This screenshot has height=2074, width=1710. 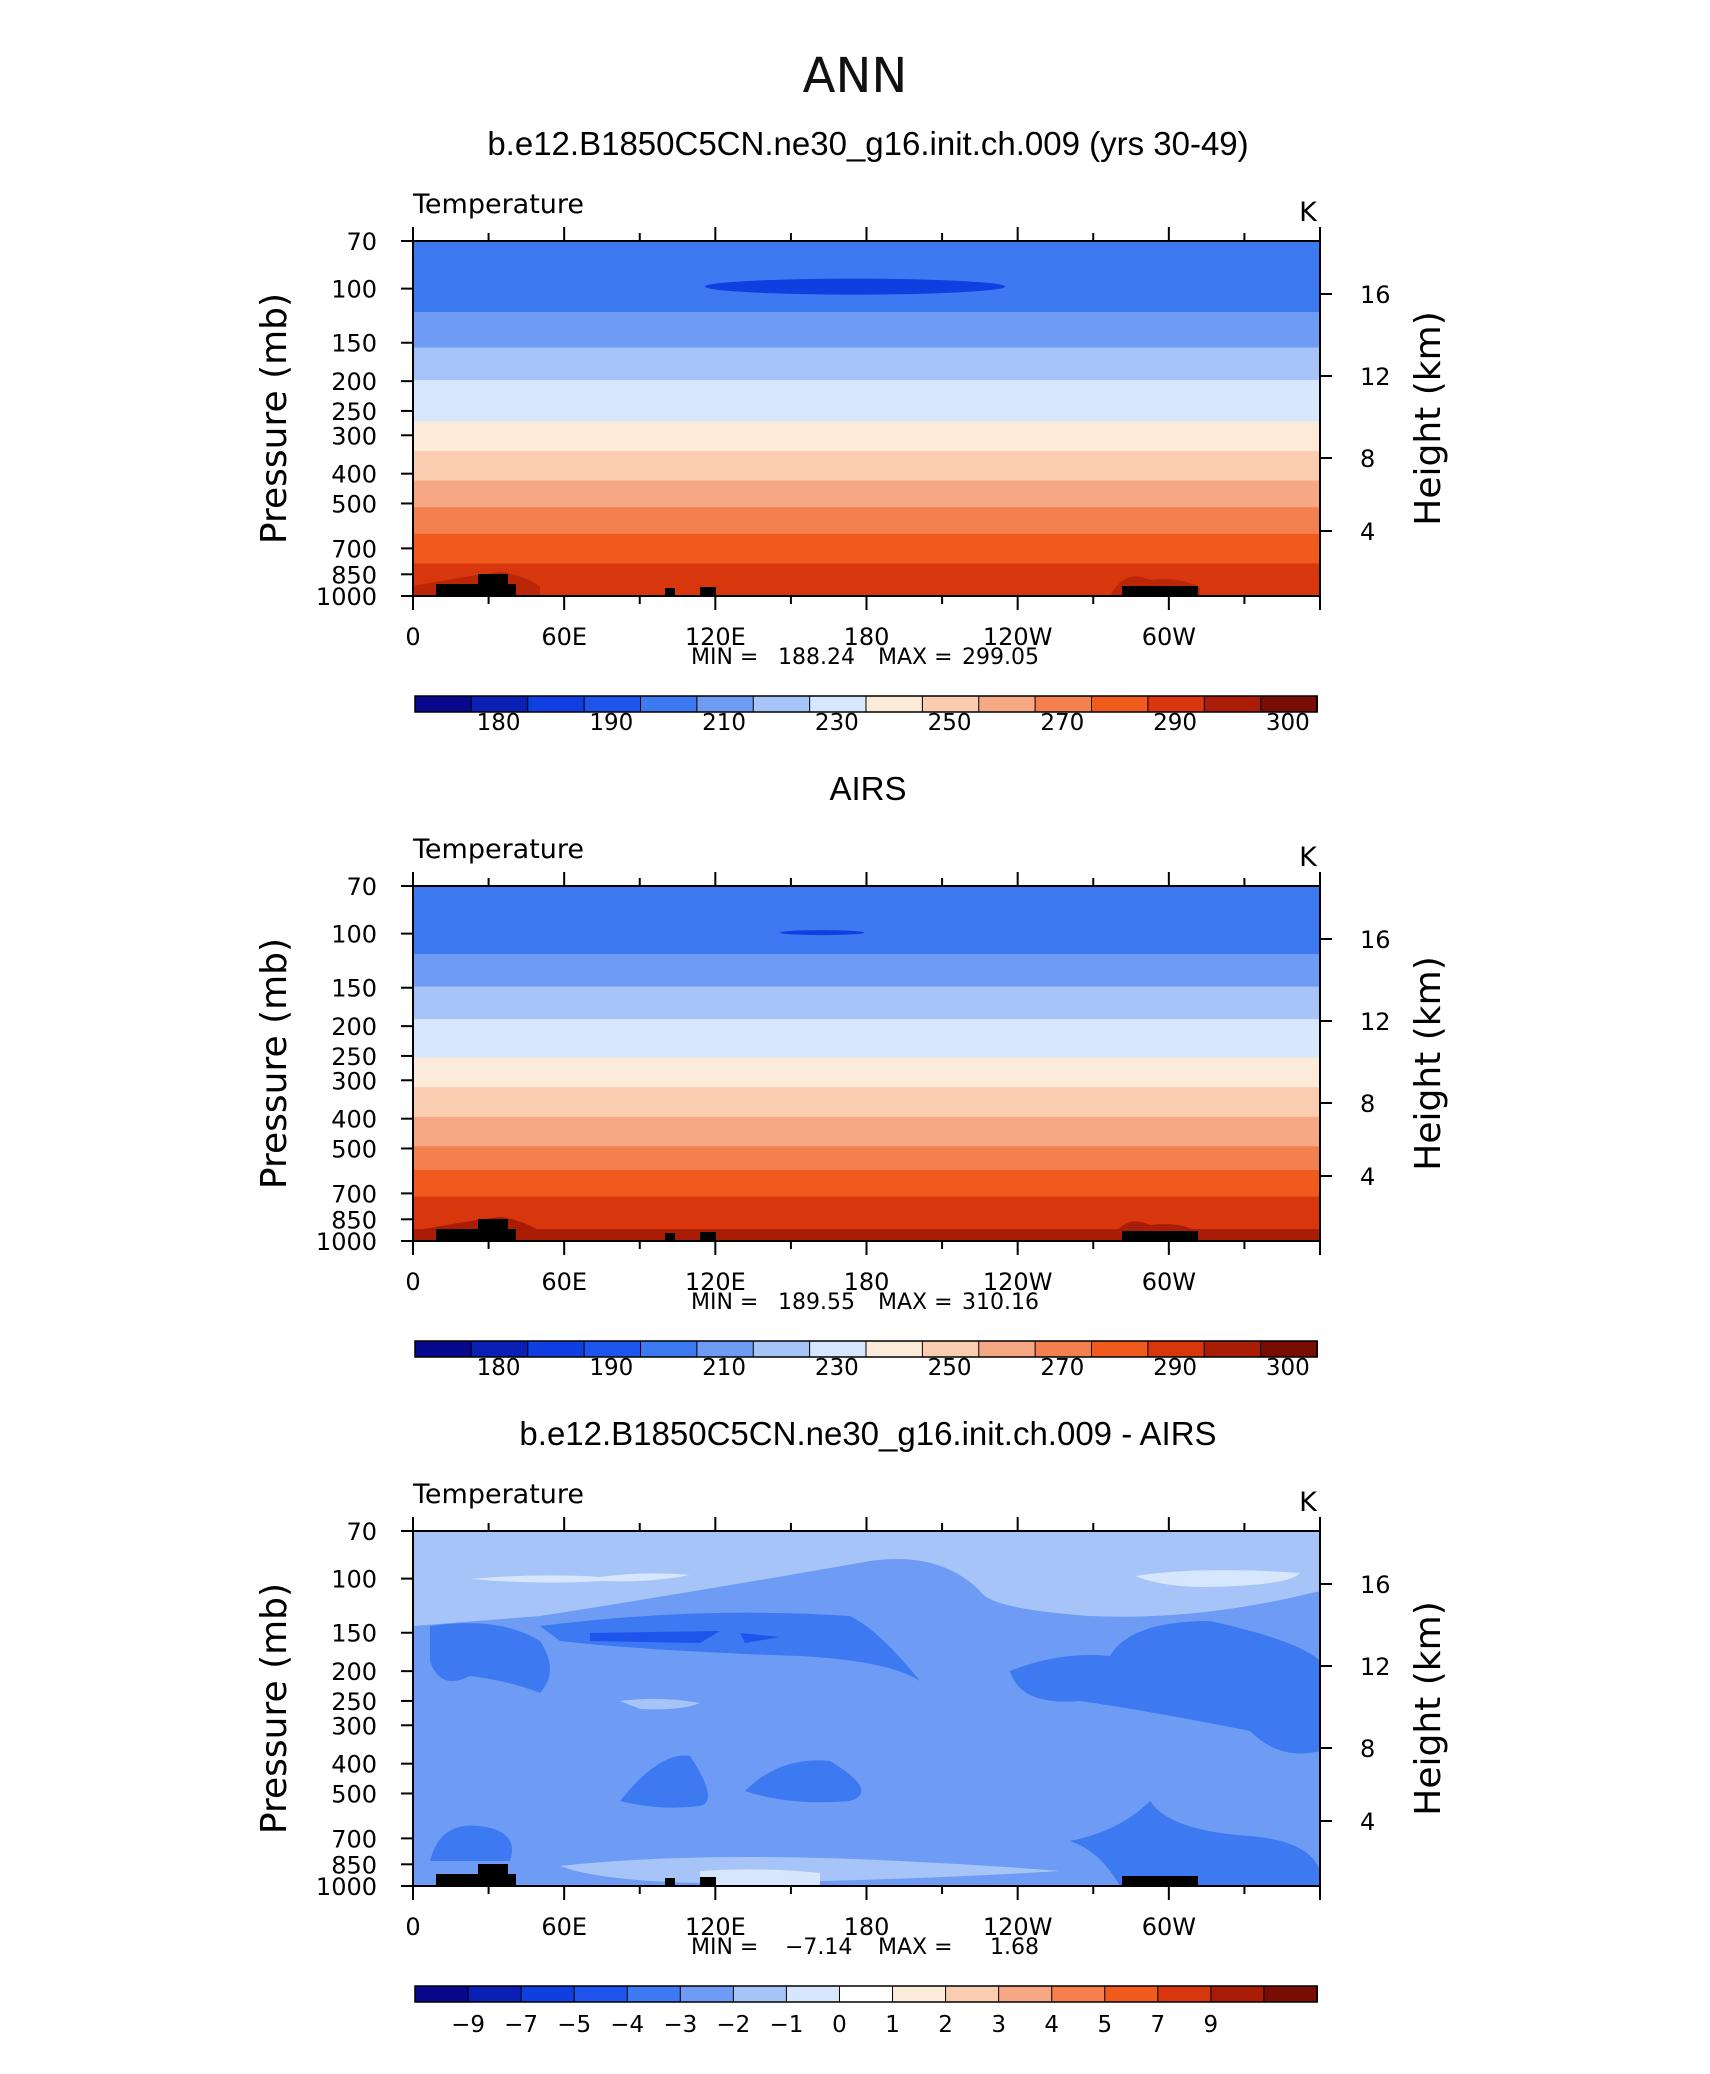 I want to click on colorbar-label: 270, so click(x=1062, y=1368).